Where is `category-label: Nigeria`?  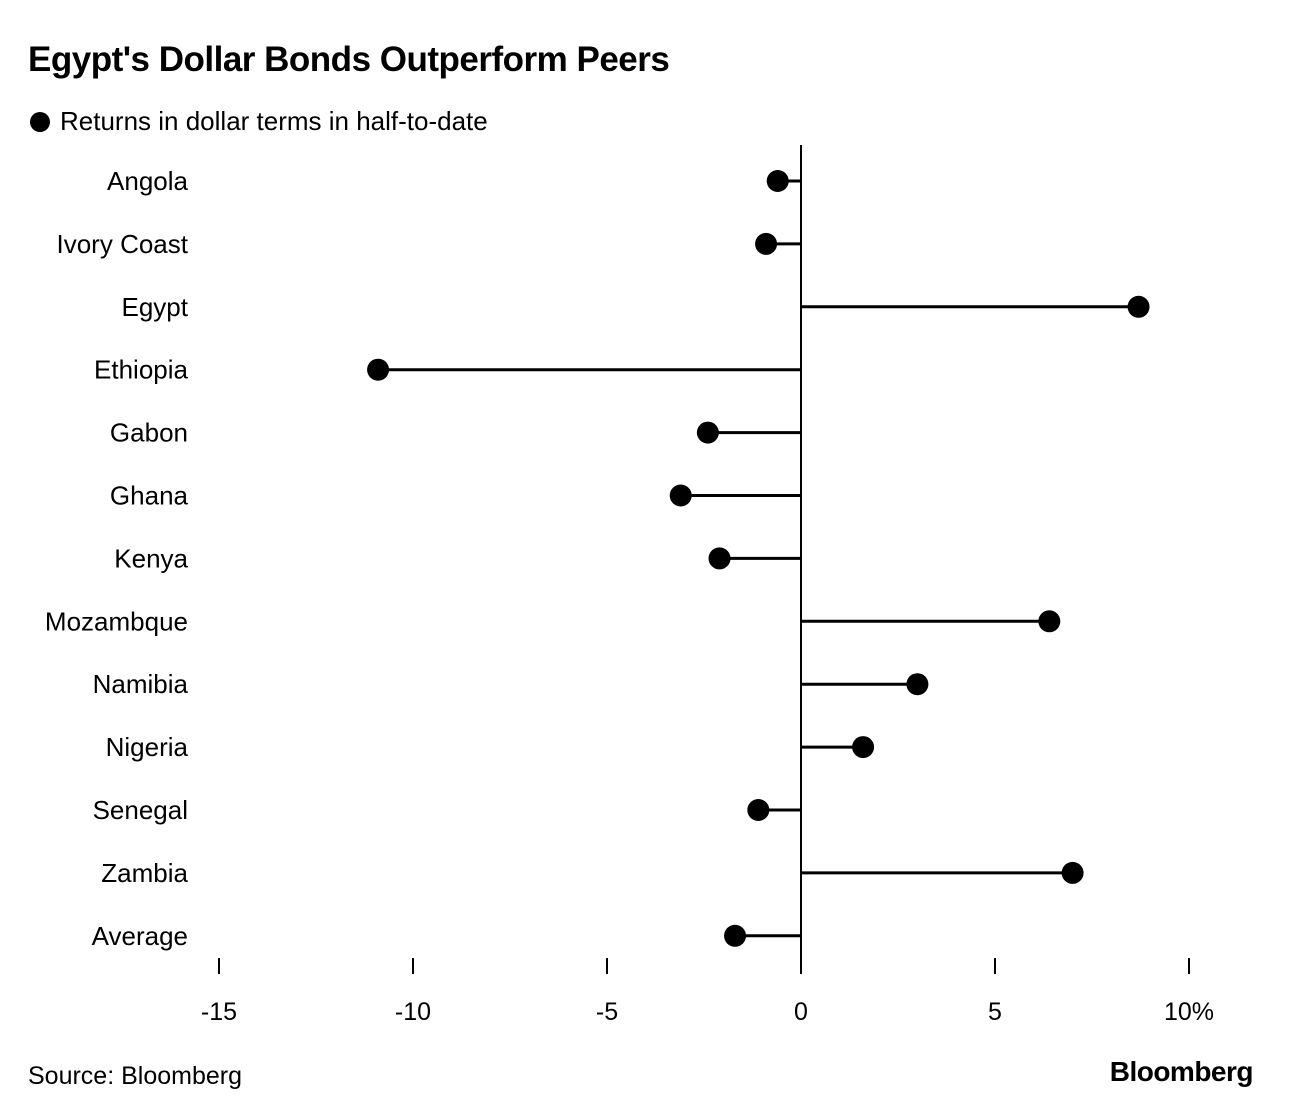 category-label: Nigeria is located at coordinates (147, 747).